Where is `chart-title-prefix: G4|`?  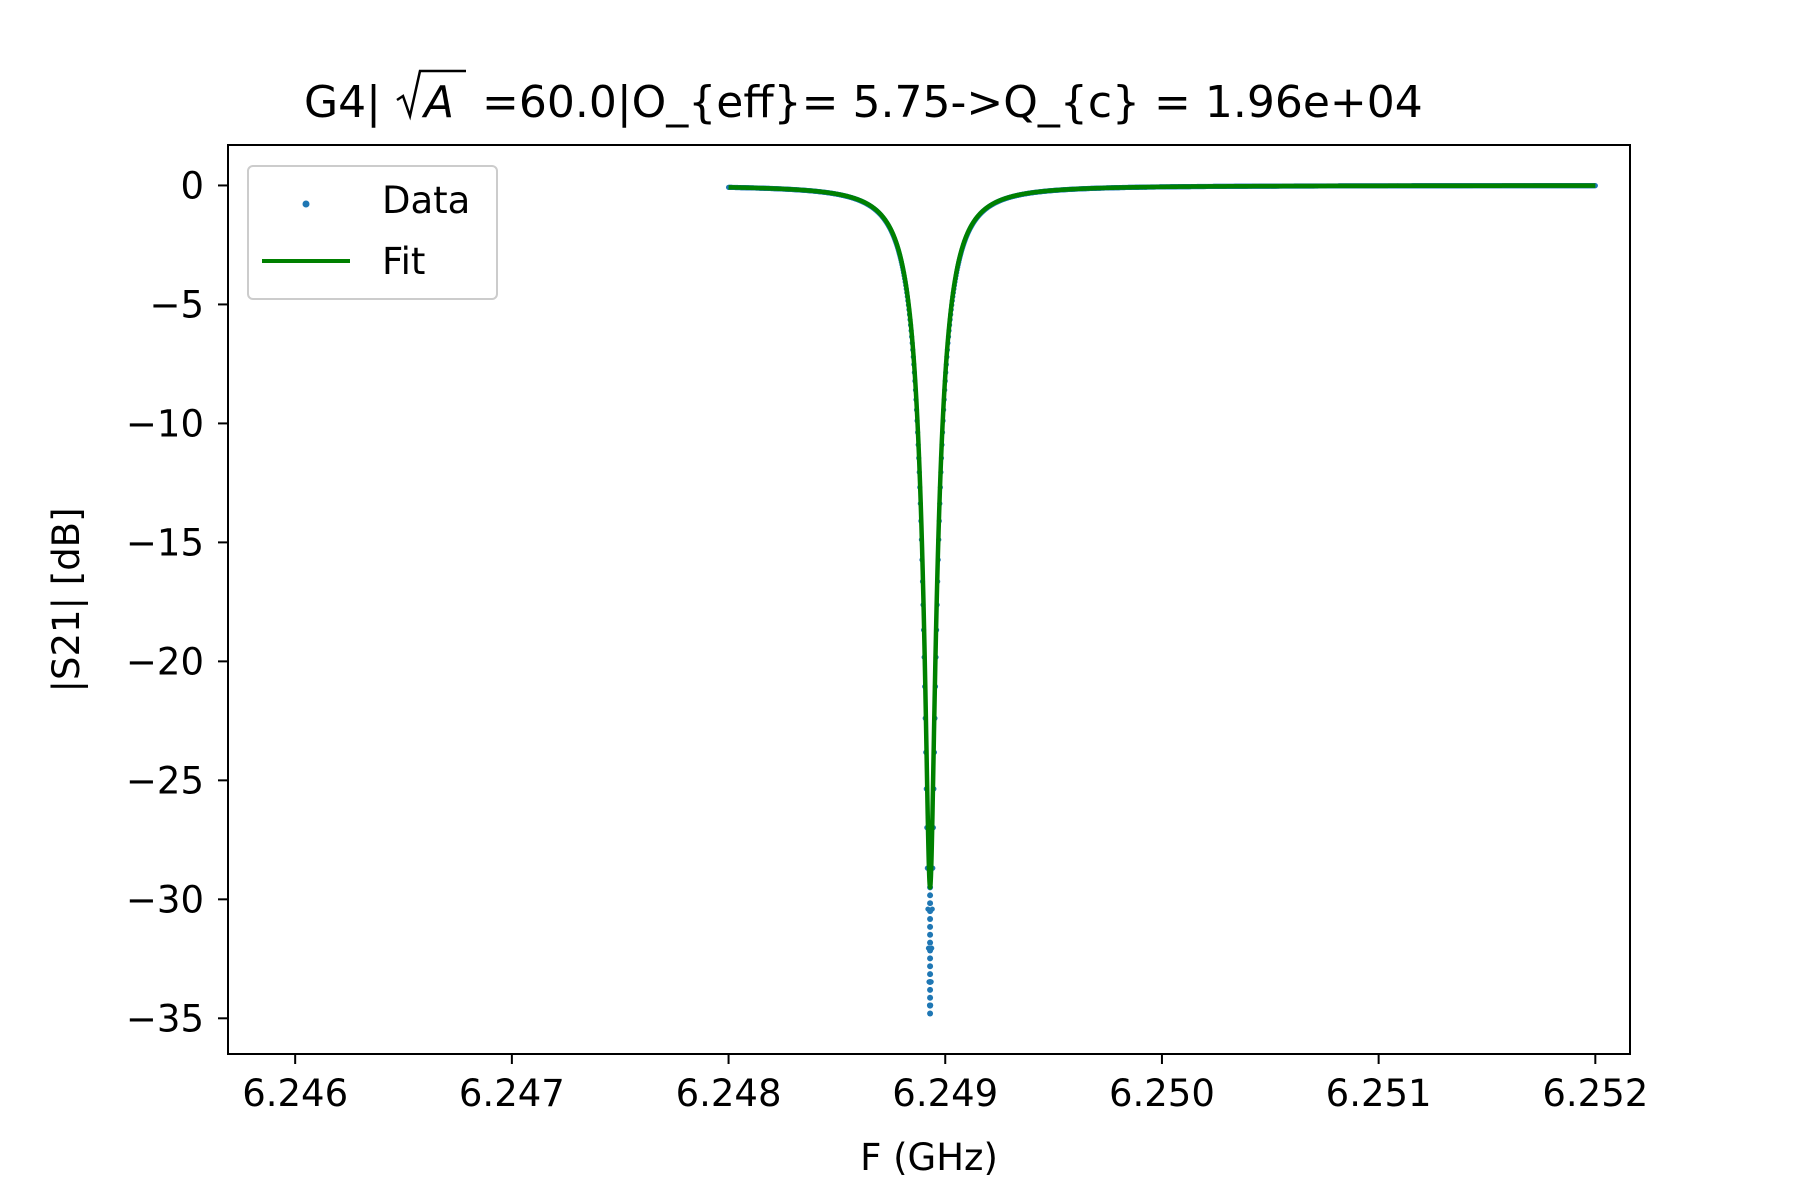
chart-title-prefix: G4| is located at coordinates (342, 102).